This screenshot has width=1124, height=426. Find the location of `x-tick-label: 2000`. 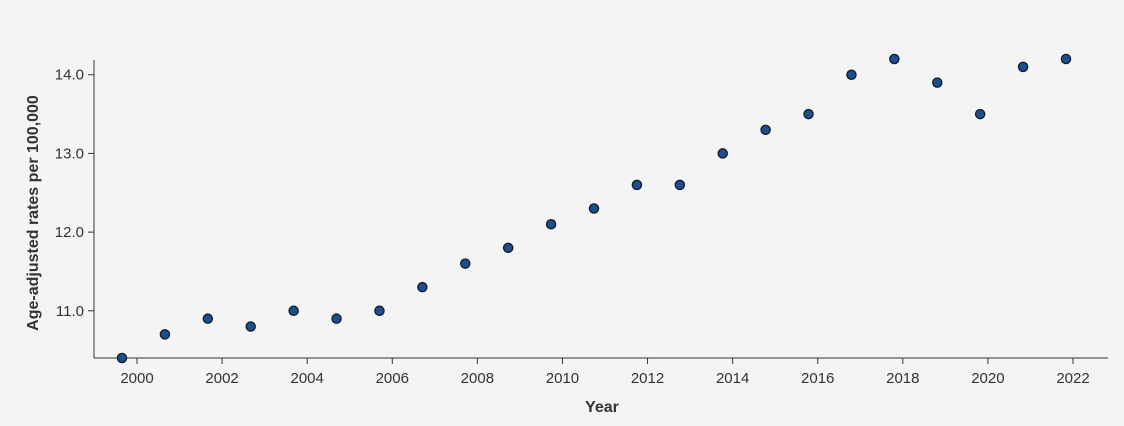

x-tick-label: 2000 is located at coordinates (136, 378).